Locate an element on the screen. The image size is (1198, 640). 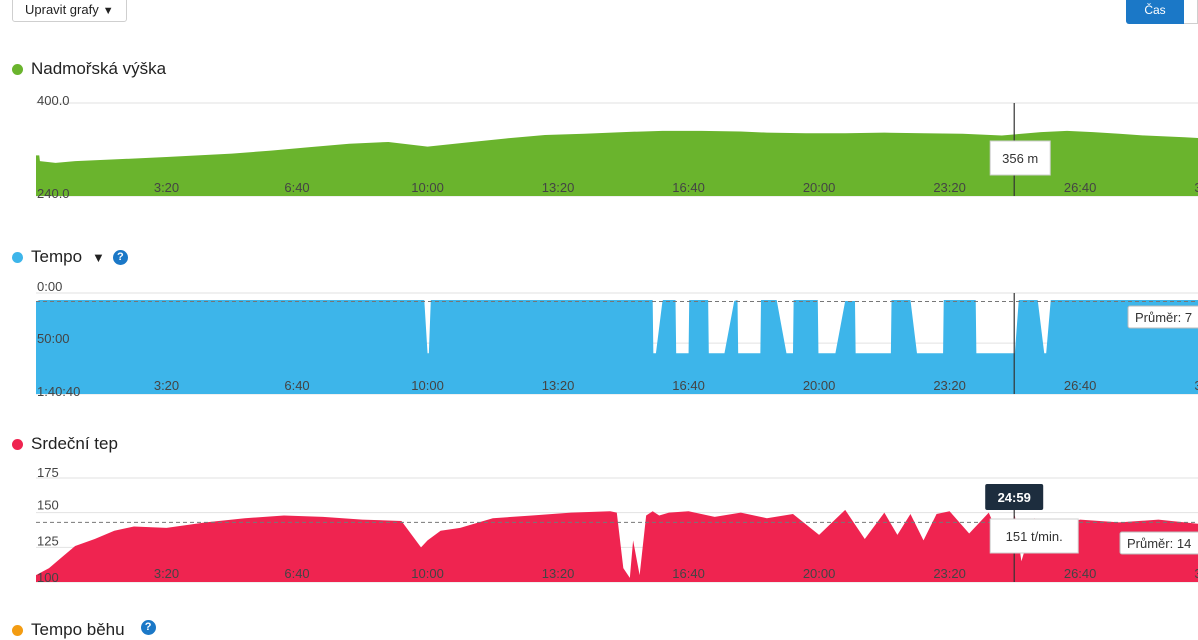
heart-rate-tooltip: 151 t/min. is located at coordinates (1034, 536).